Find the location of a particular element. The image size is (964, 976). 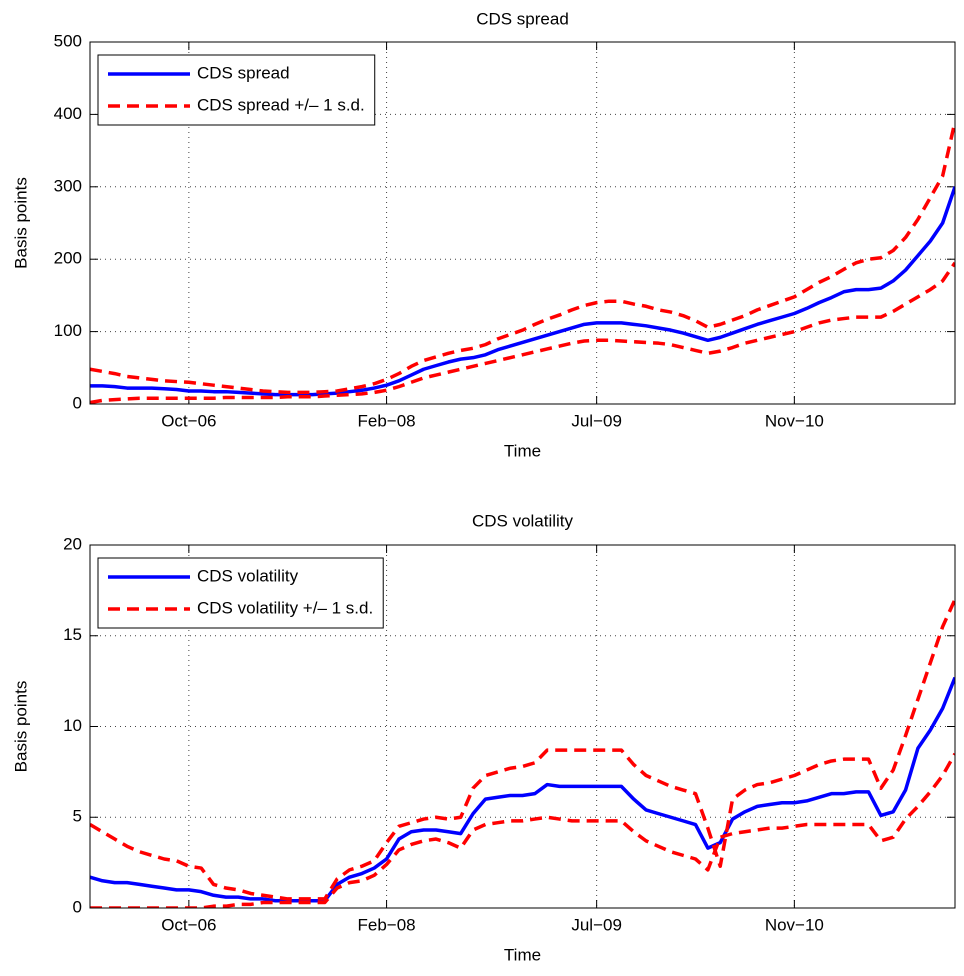

chart-title: CDS spread is located at coordinates (522, 18).